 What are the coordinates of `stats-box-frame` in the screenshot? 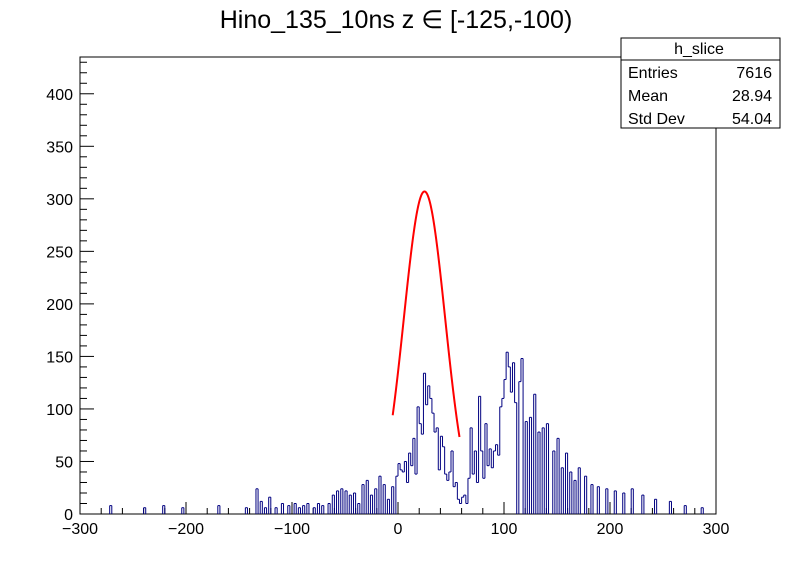 It's located at (700, 83).